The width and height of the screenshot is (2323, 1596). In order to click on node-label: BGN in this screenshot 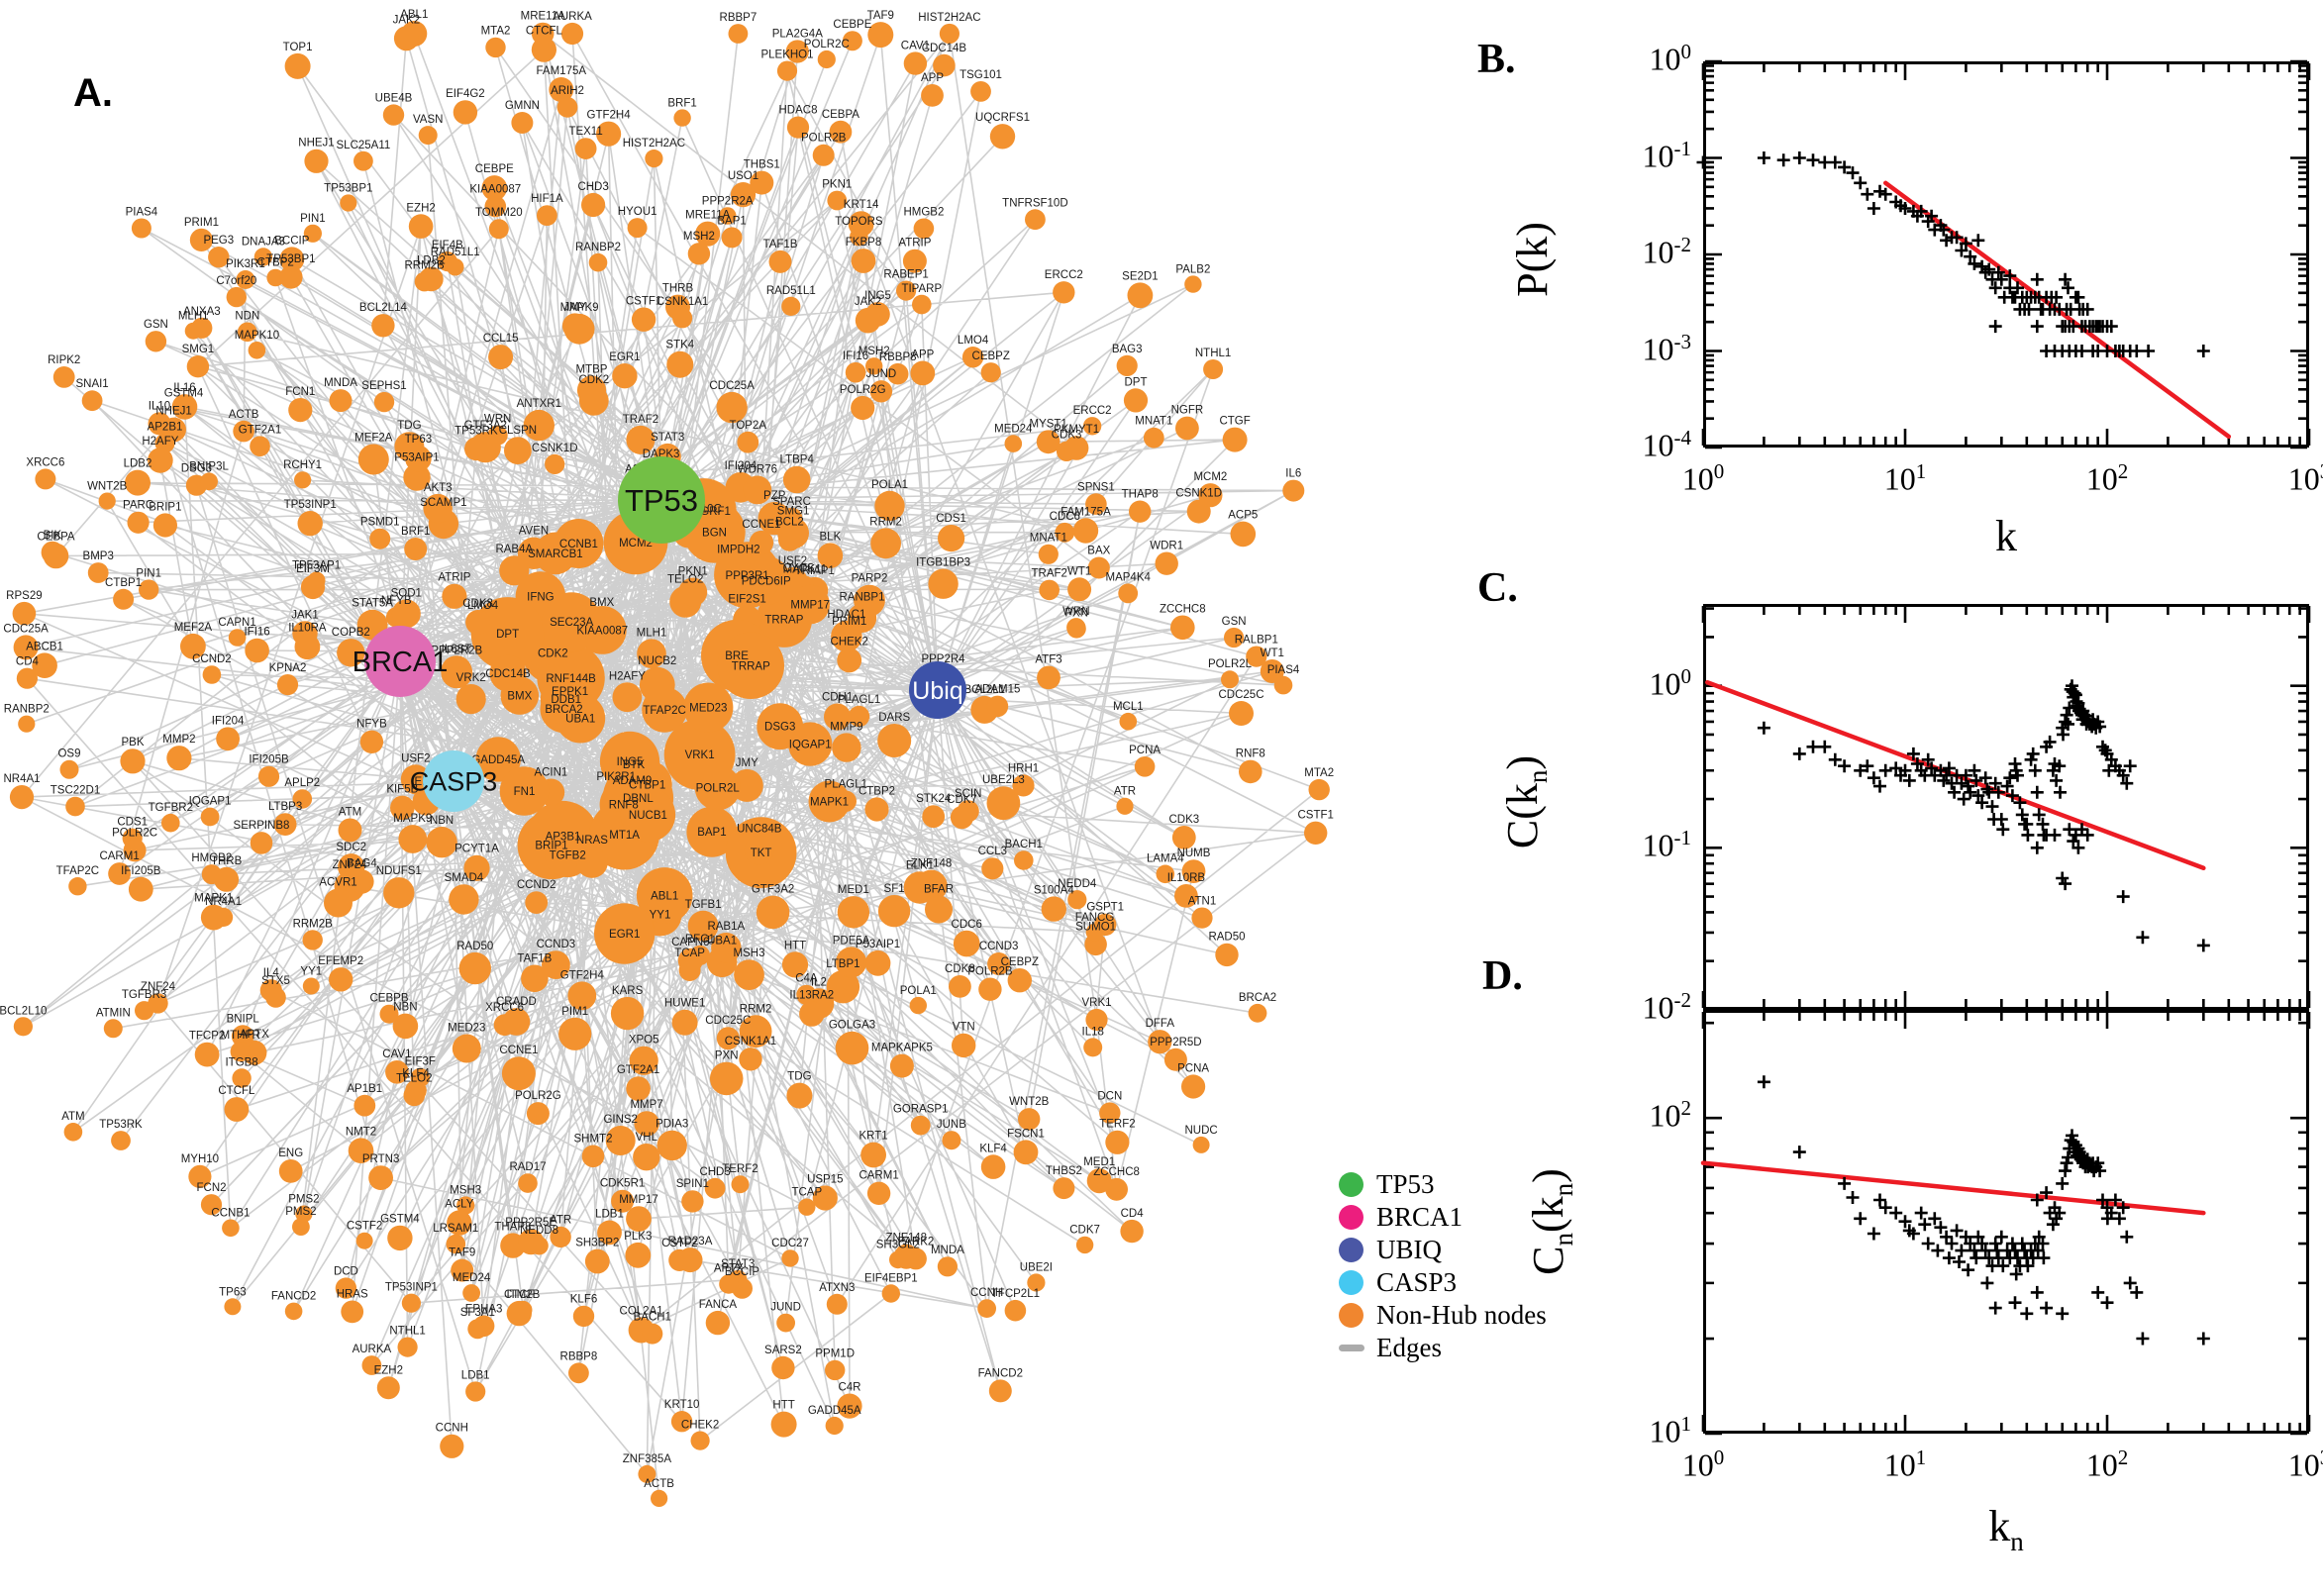, I will do `click(714, 533)`.